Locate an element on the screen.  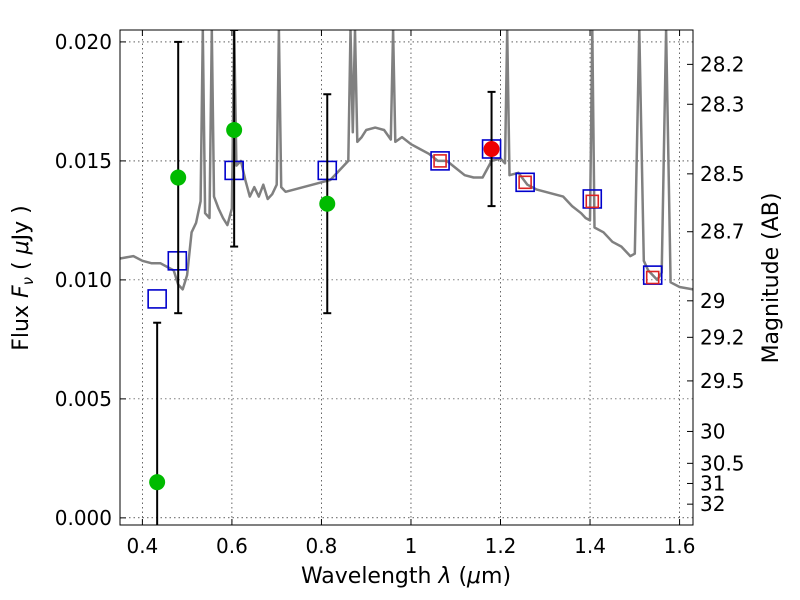
x-tick-label: 1.6 is located at coordinates (680, 546).